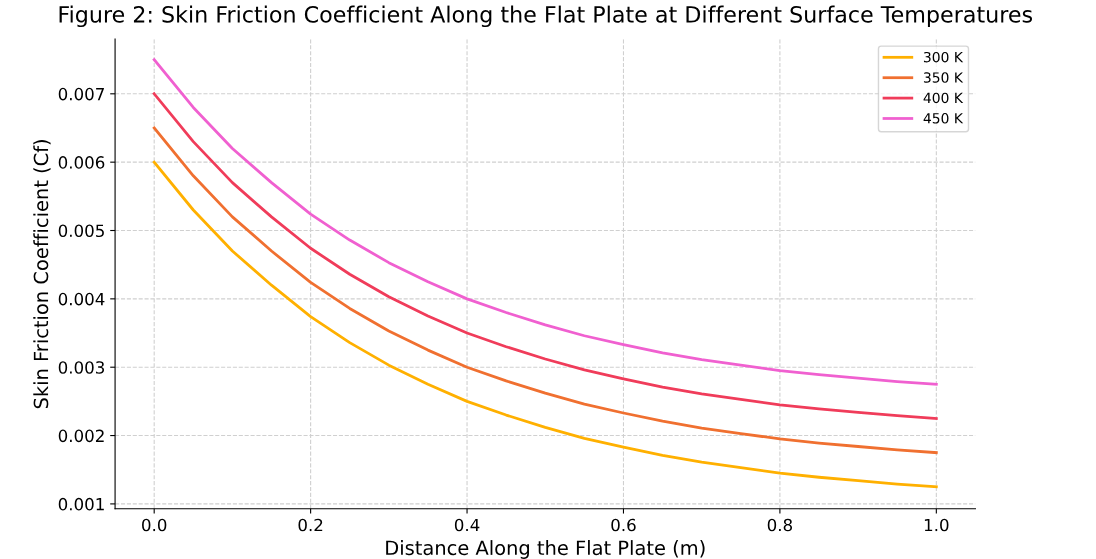 The image size is (1096, 559). What do you see at coordinates (81, 367) in the screenshot?
I see `y-tick-label: 0.003` at bounding box center [81, 367].